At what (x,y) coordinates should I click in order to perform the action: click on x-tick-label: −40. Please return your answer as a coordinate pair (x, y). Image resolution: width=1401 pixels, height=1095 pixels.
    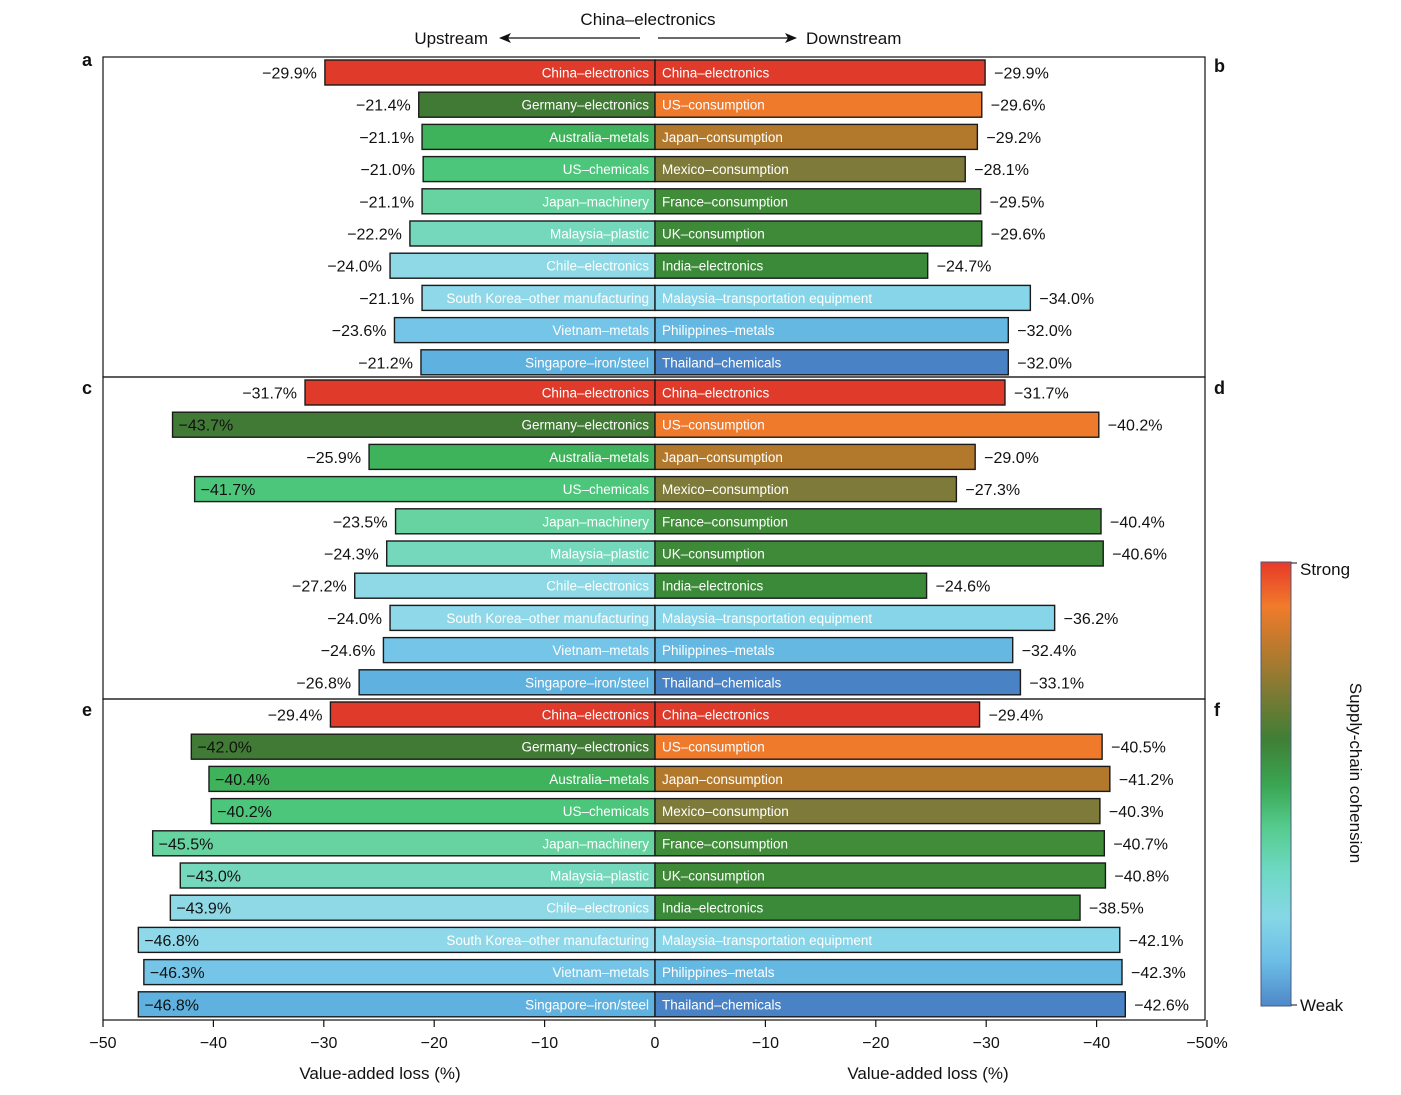
    Looking at the image, I should click on (213, 1043).